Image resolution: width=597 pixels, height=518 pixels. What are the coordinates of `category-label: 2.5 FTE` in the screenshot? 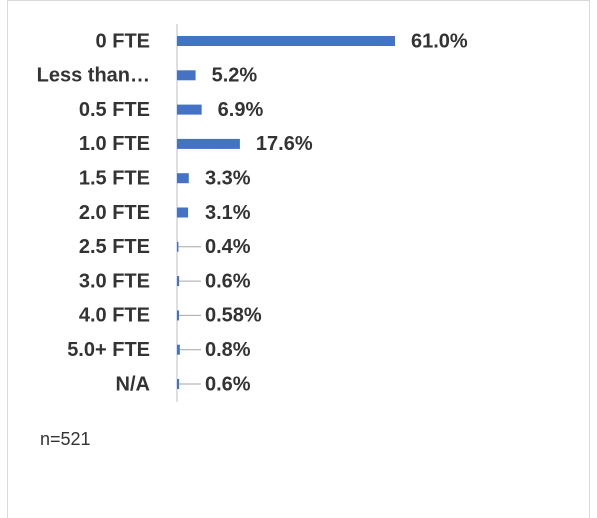 It's located at (114, 247).